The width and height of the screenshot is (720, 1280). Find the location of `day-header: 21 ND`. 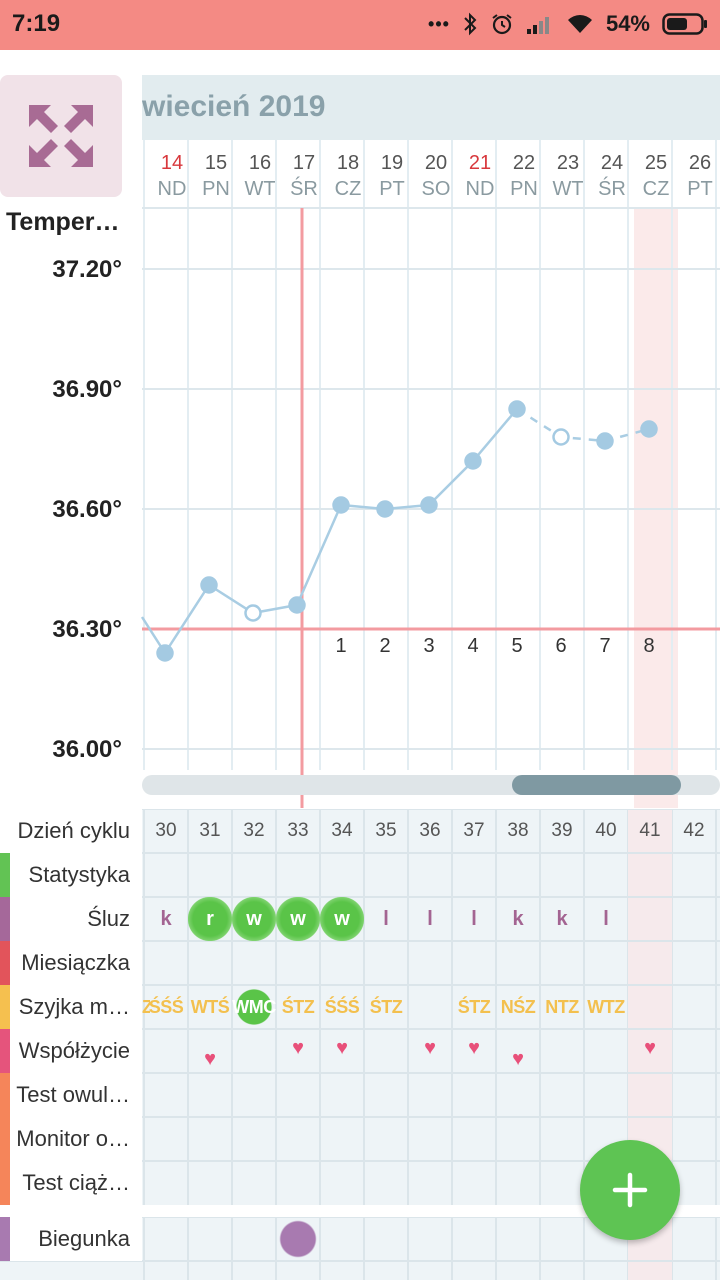

day-header: 21 ND is located at coordinates (480, 176).